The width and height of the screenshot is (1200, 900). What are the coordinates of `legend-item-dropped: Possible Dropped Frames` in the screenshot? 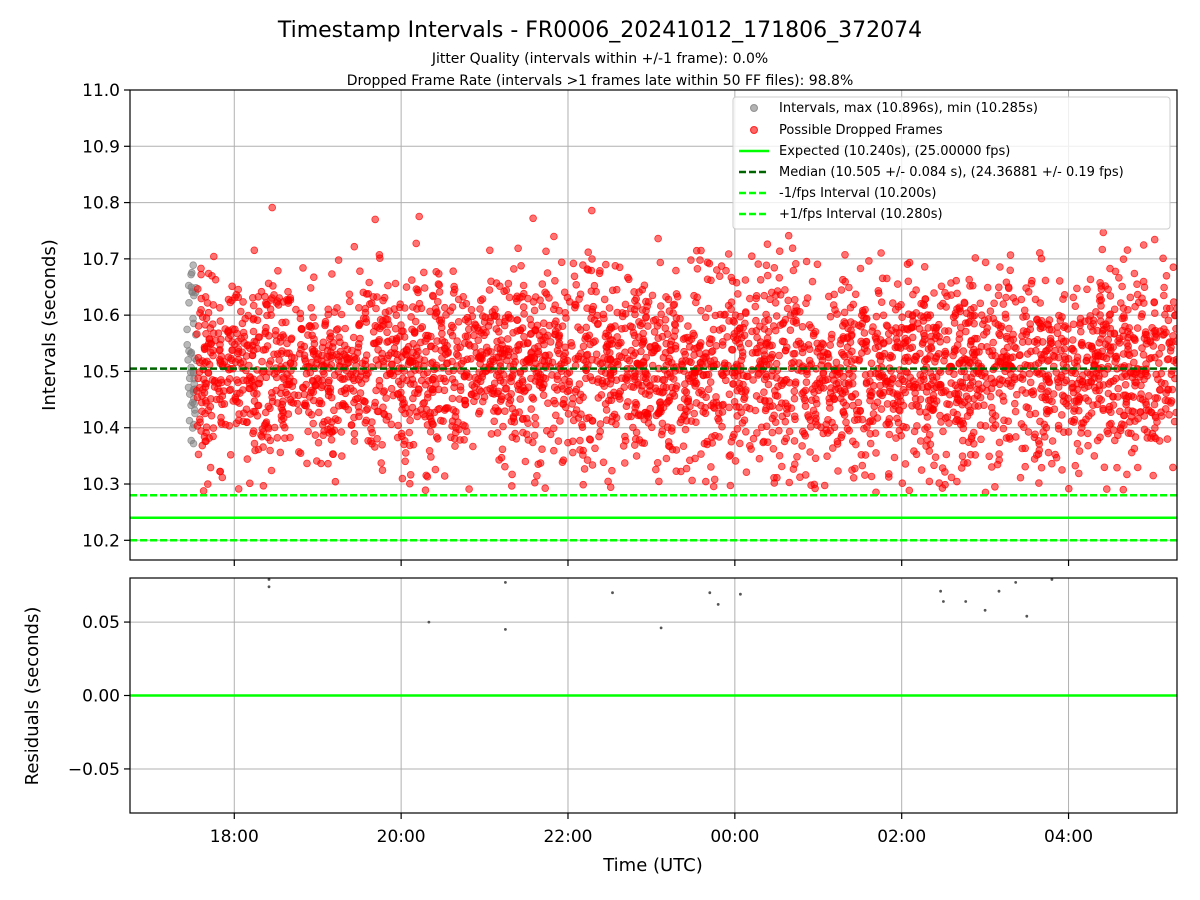 It's located at (846, 130).